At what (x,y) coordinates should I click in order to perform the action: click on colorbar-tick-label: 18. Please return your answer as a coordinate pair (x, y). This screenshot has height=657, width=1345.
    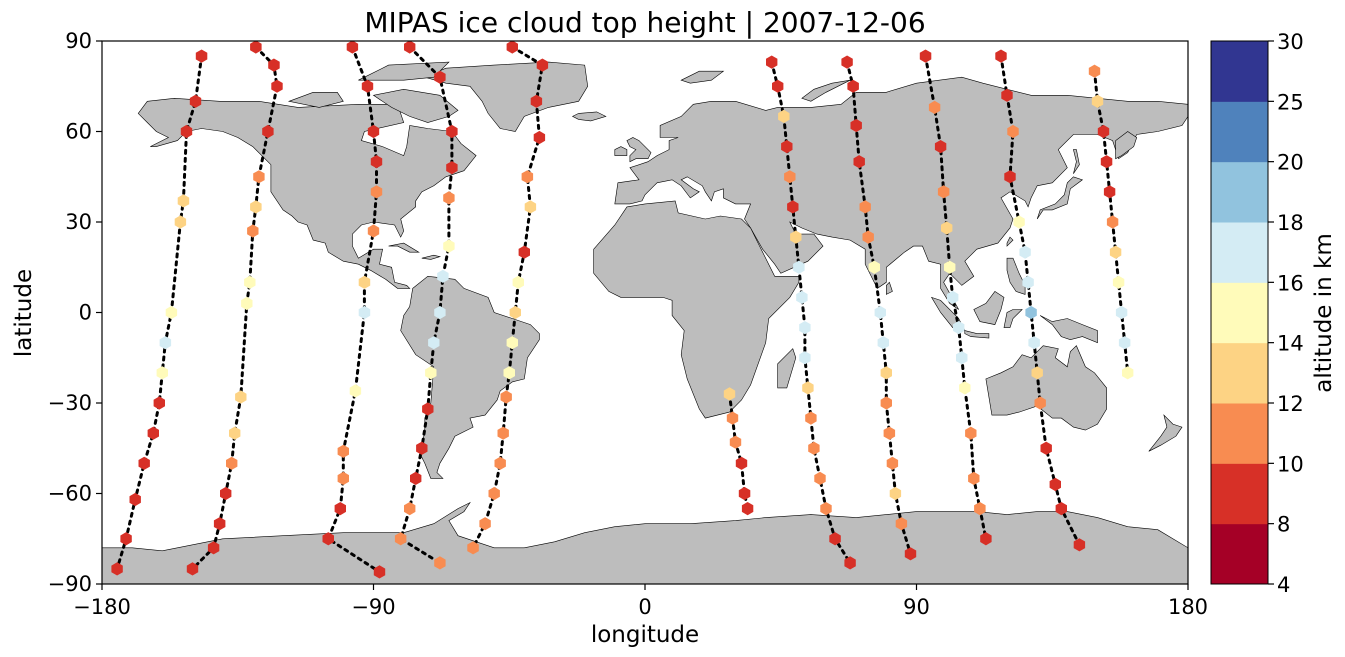
    Looking at the image, I should click on (1290, 223).